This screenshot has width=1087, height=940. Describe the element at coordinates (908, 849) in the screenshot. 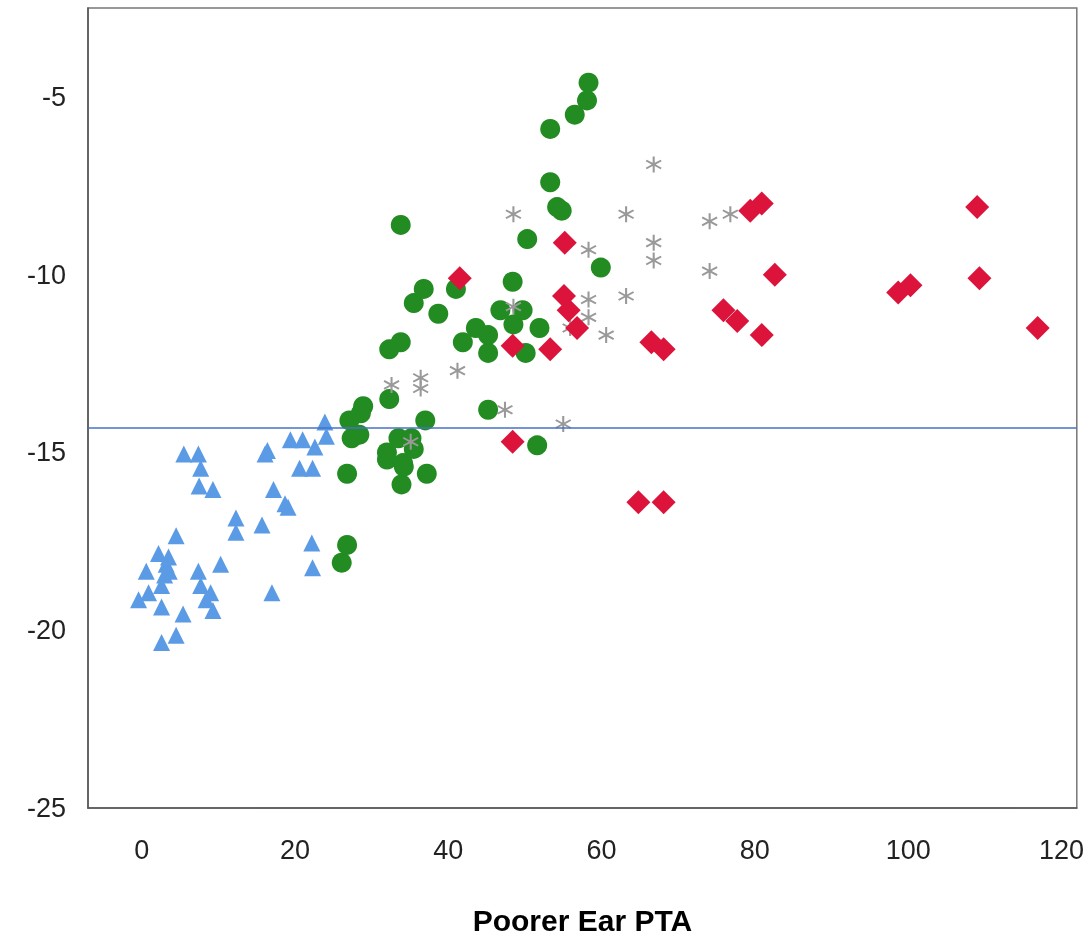

I see `x-tick-label: 100` at that location.